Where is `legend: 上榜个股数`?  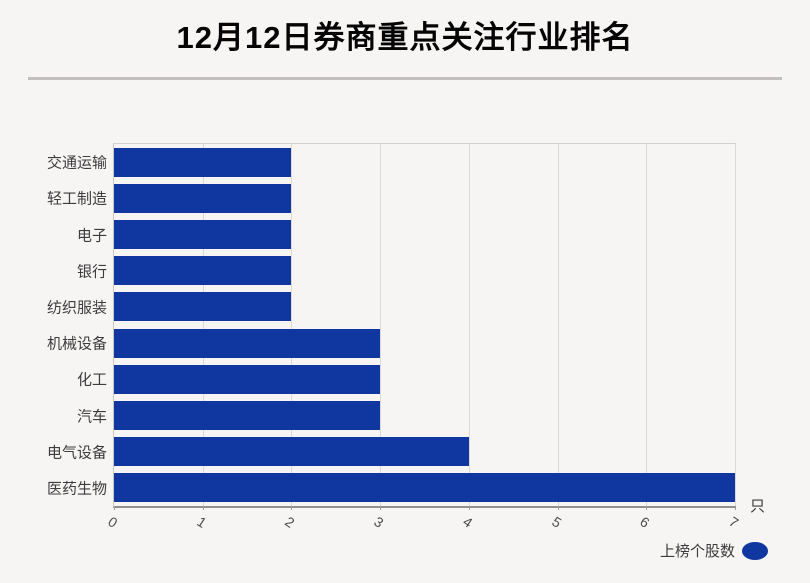
legend: 上榜个股数 is located at coordinates (714, 550).